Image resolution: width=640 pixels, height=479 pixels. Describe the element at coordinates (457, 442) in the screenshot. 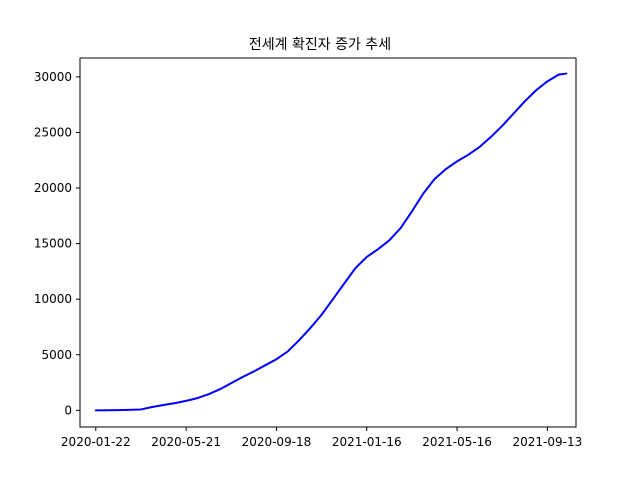

I see `x-tick-label: 2021-05-16` at that location.